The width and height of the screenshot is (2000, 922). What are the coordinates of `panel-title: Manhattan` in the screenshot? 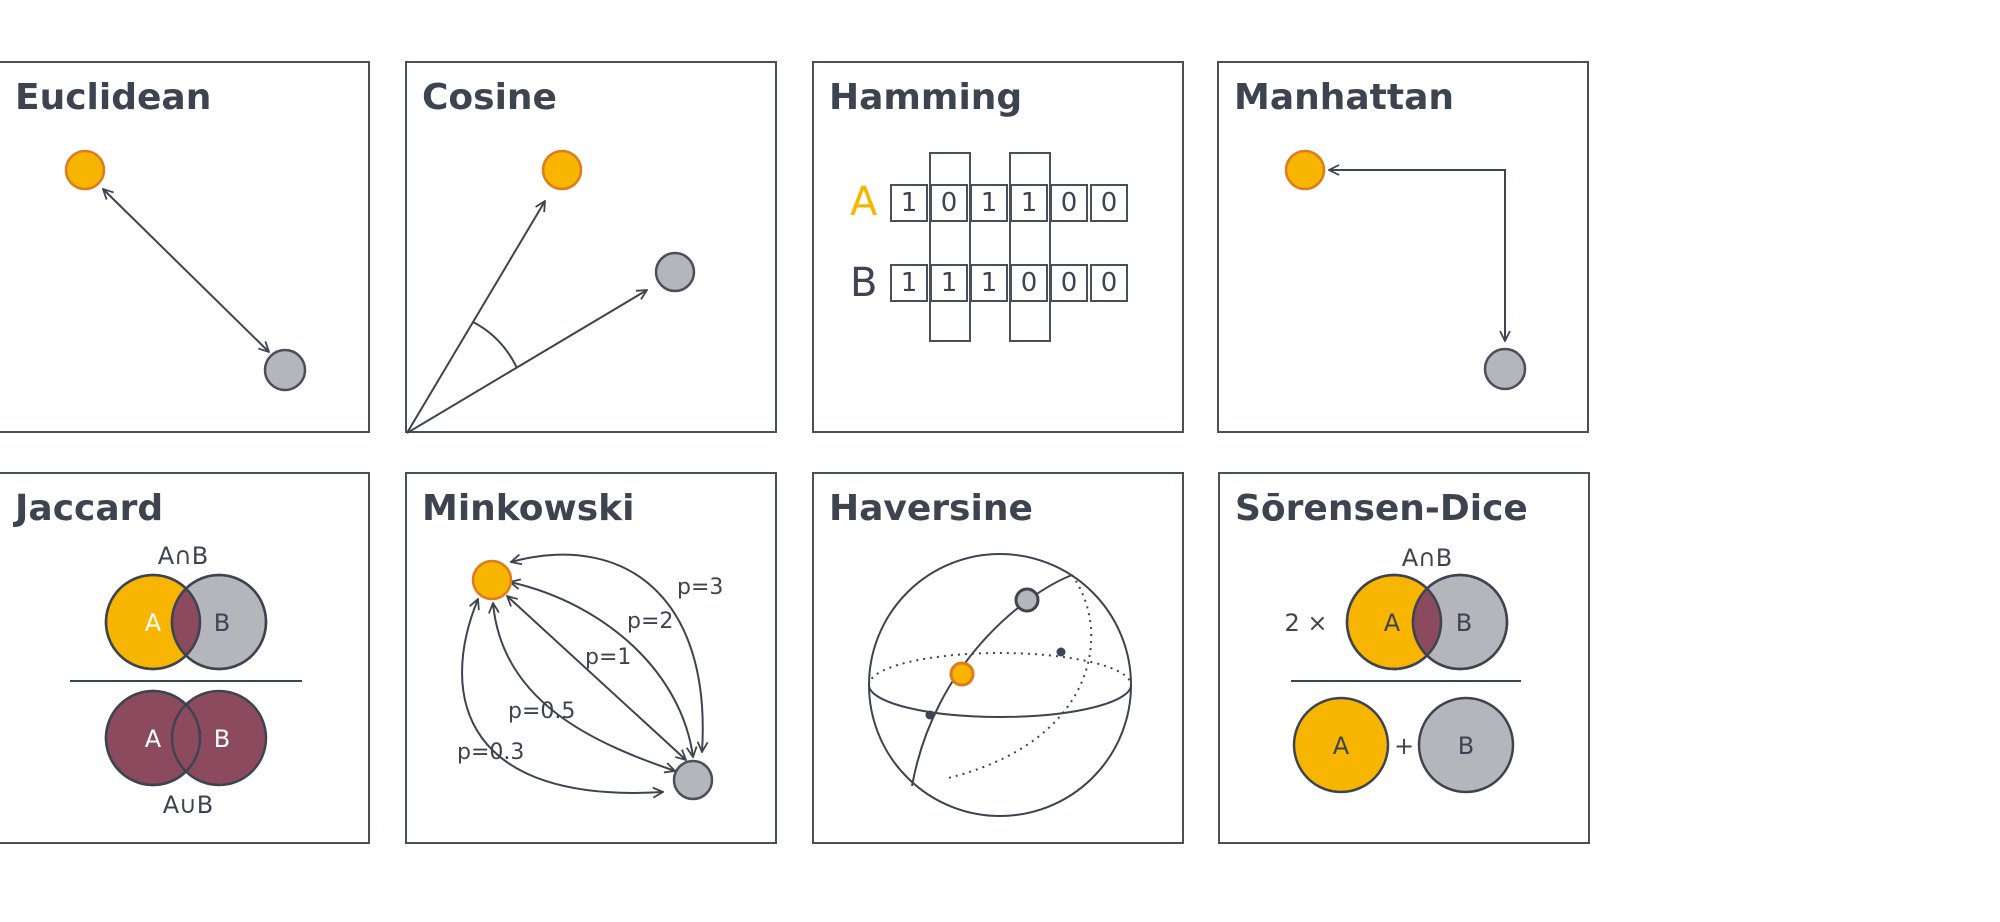 It's located at (1344, 97).